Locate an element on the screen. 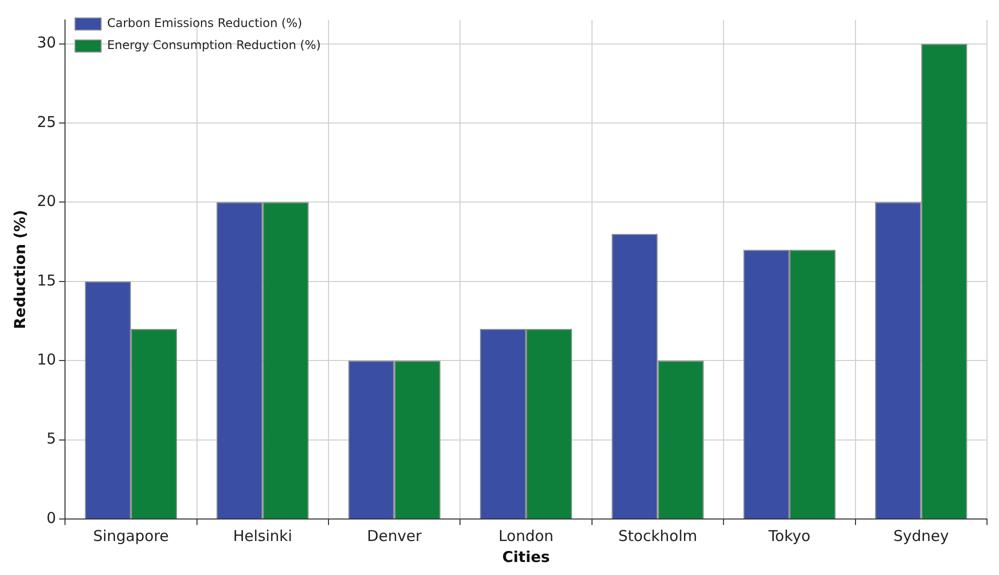  y-tick-label: 10 is located at coordinates (46, 359).